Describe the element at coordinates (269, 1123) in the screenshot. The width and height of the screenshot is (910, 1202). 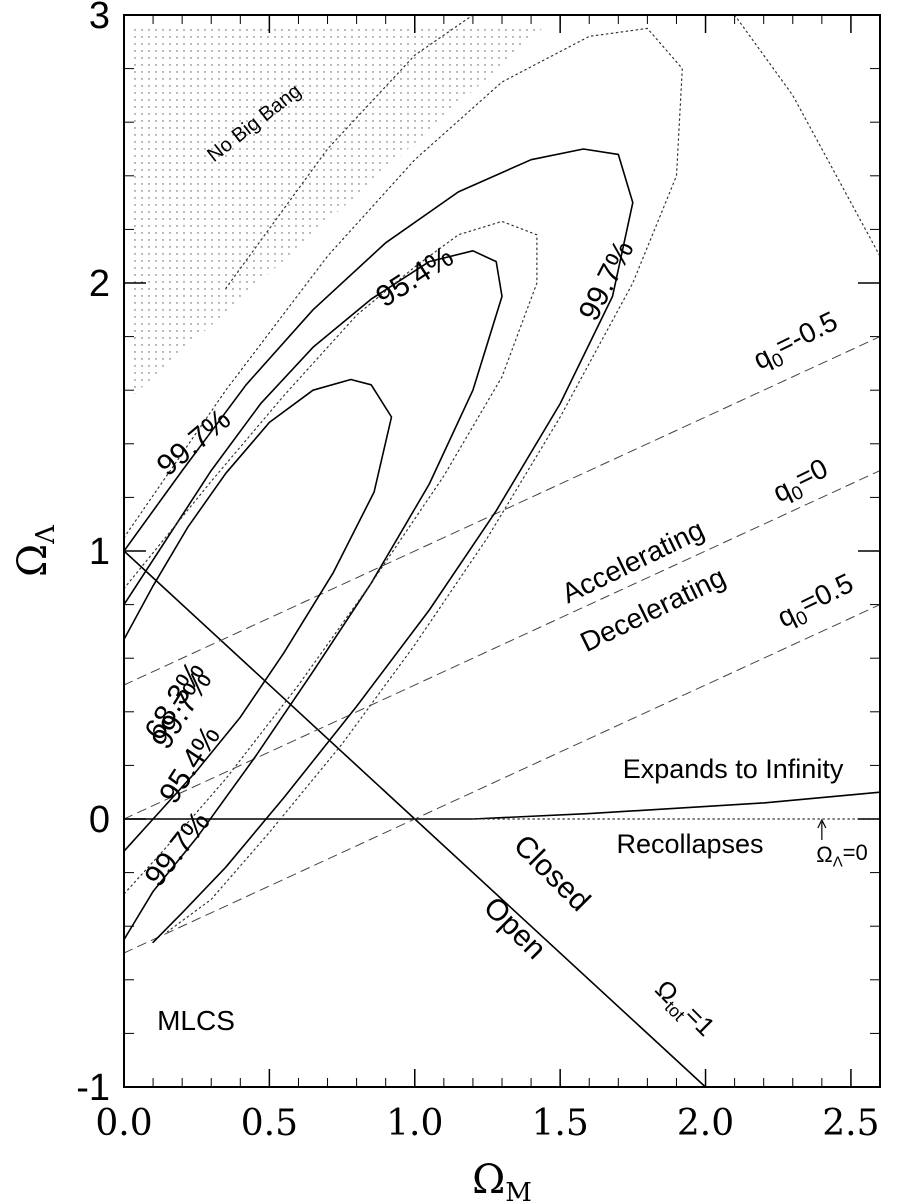
I see `x-tick-label: 0.5` at that location.